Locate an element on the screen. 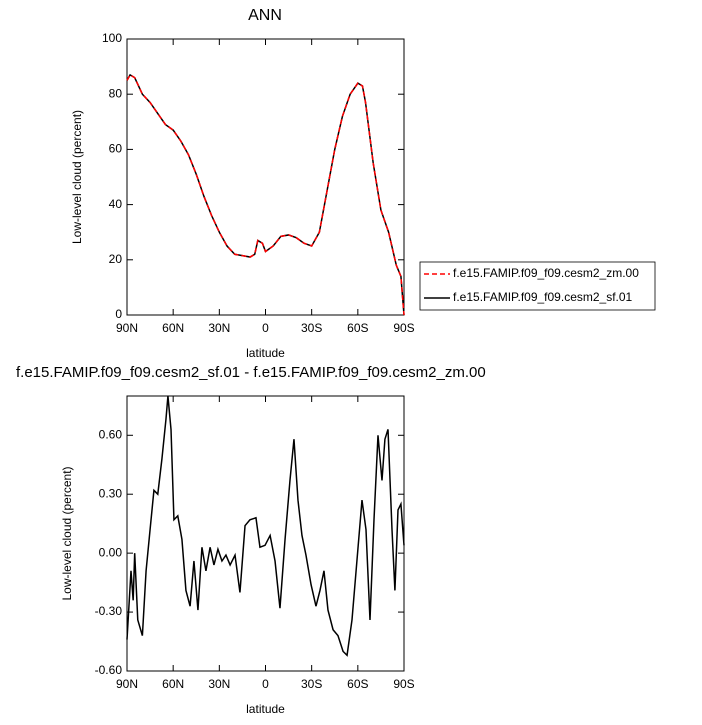  y-tick-label: 0.30 is located at coordinates (111, 493).